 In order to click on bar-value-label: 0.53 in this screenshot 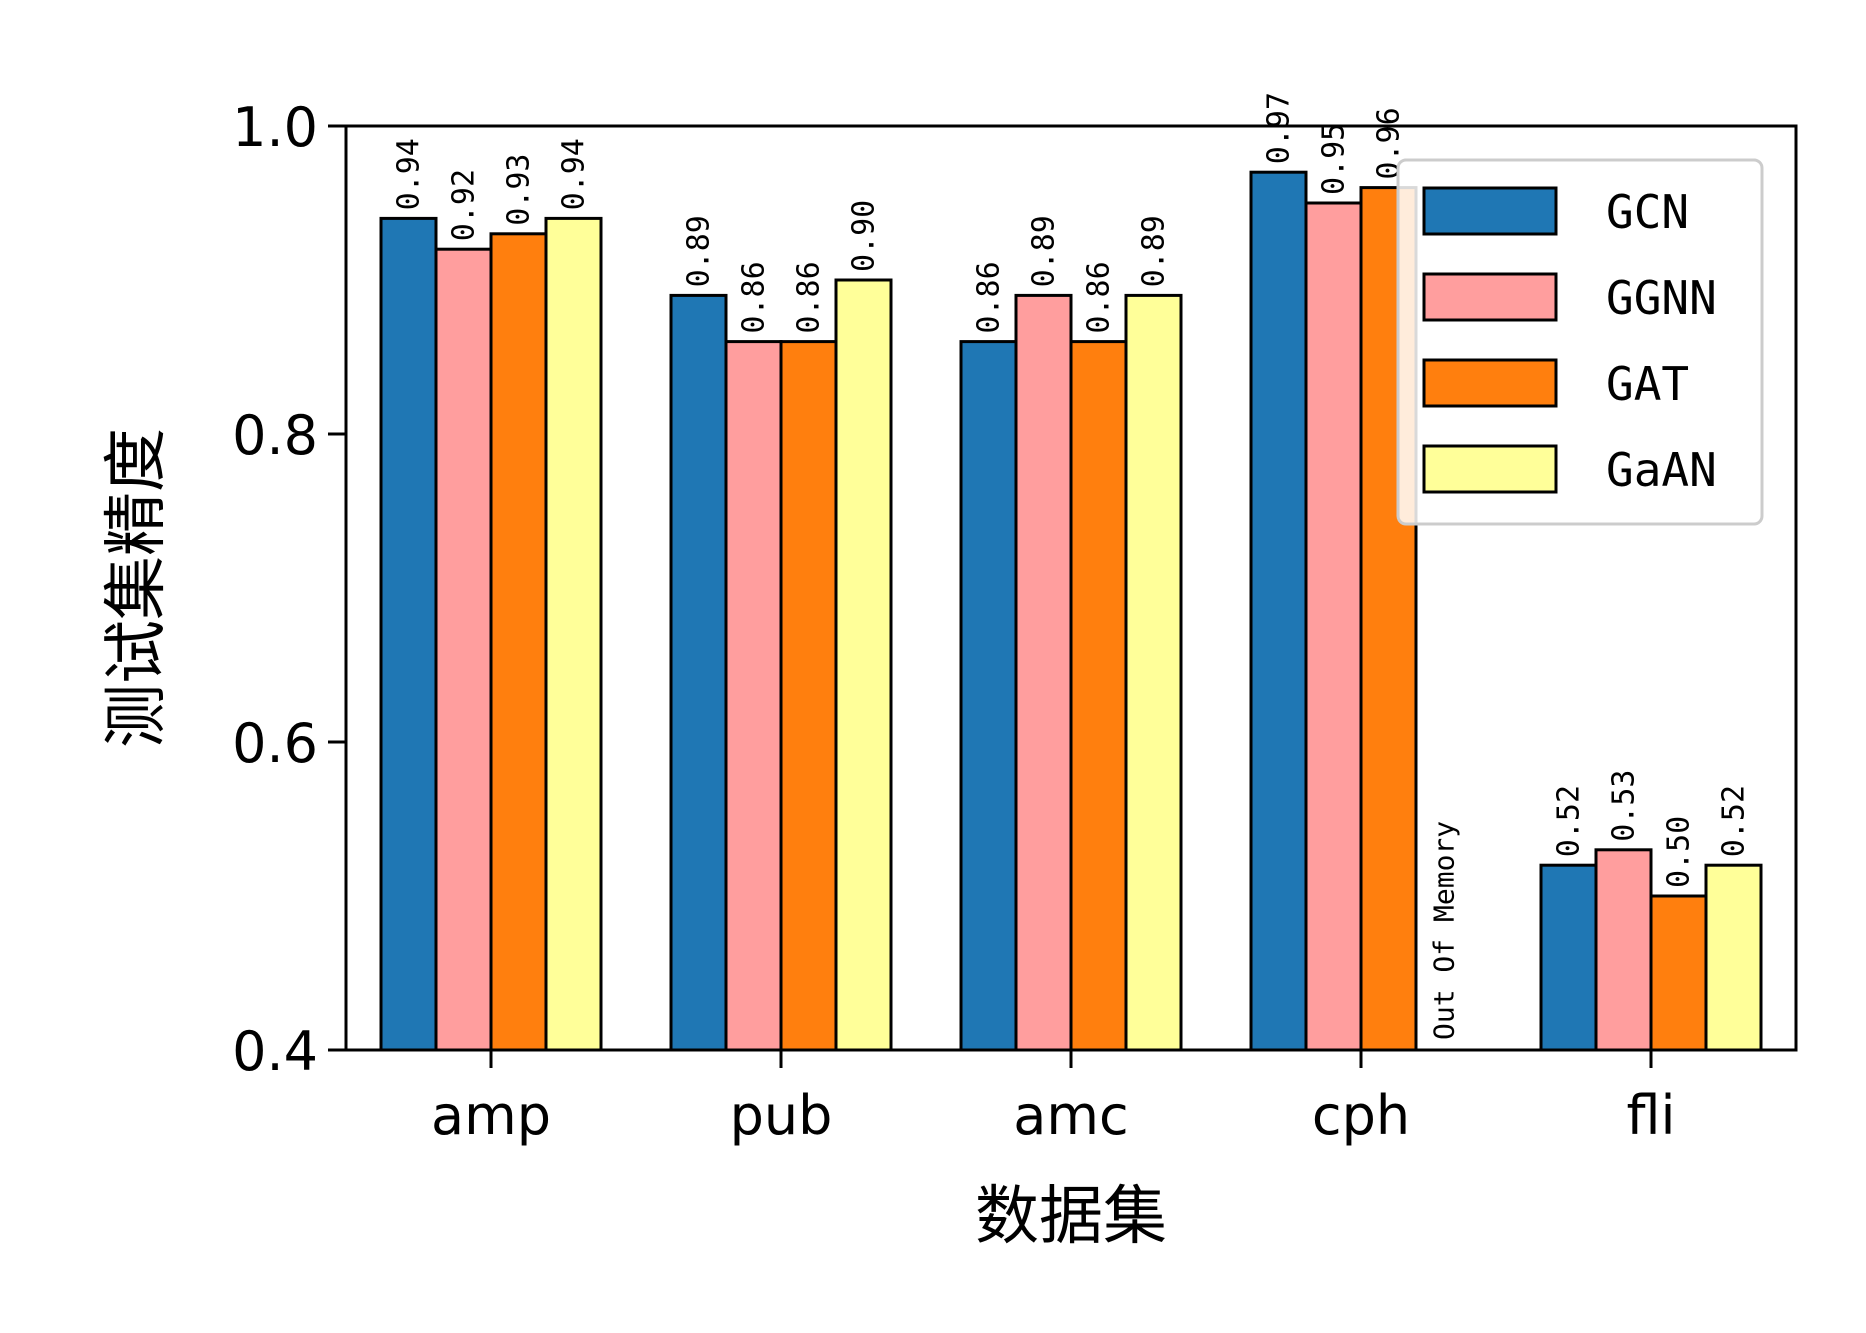, I will do `click(1624, 806)`.